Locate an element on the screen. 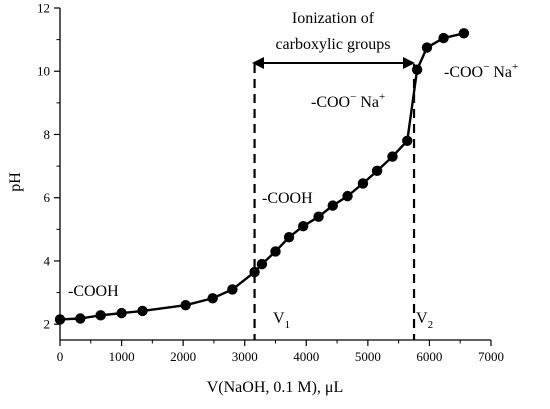 The width and height of the screenshot is (550, 409). annotation-coo-na-mid: -COO− Na+ is located at coordinates (348, 101).